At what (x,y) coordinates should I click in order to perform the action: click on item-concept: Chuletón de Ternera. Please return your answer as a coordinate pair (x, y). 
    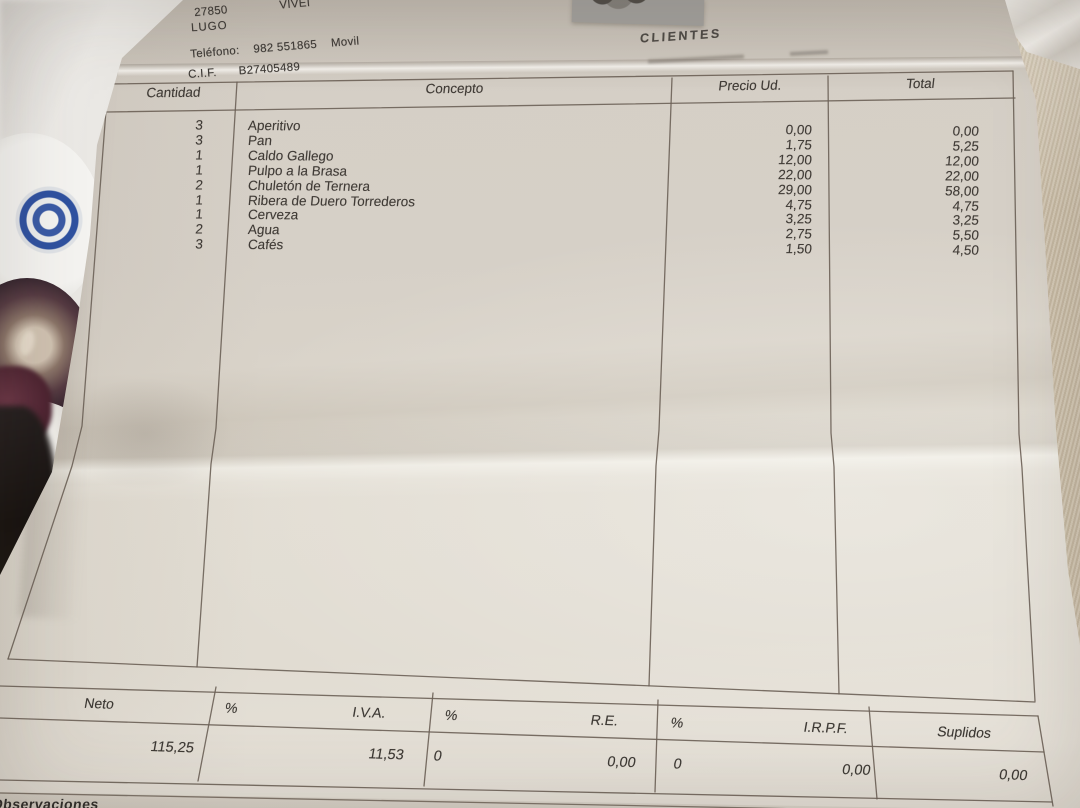
    Looking at the image, I should click on (309, 185).